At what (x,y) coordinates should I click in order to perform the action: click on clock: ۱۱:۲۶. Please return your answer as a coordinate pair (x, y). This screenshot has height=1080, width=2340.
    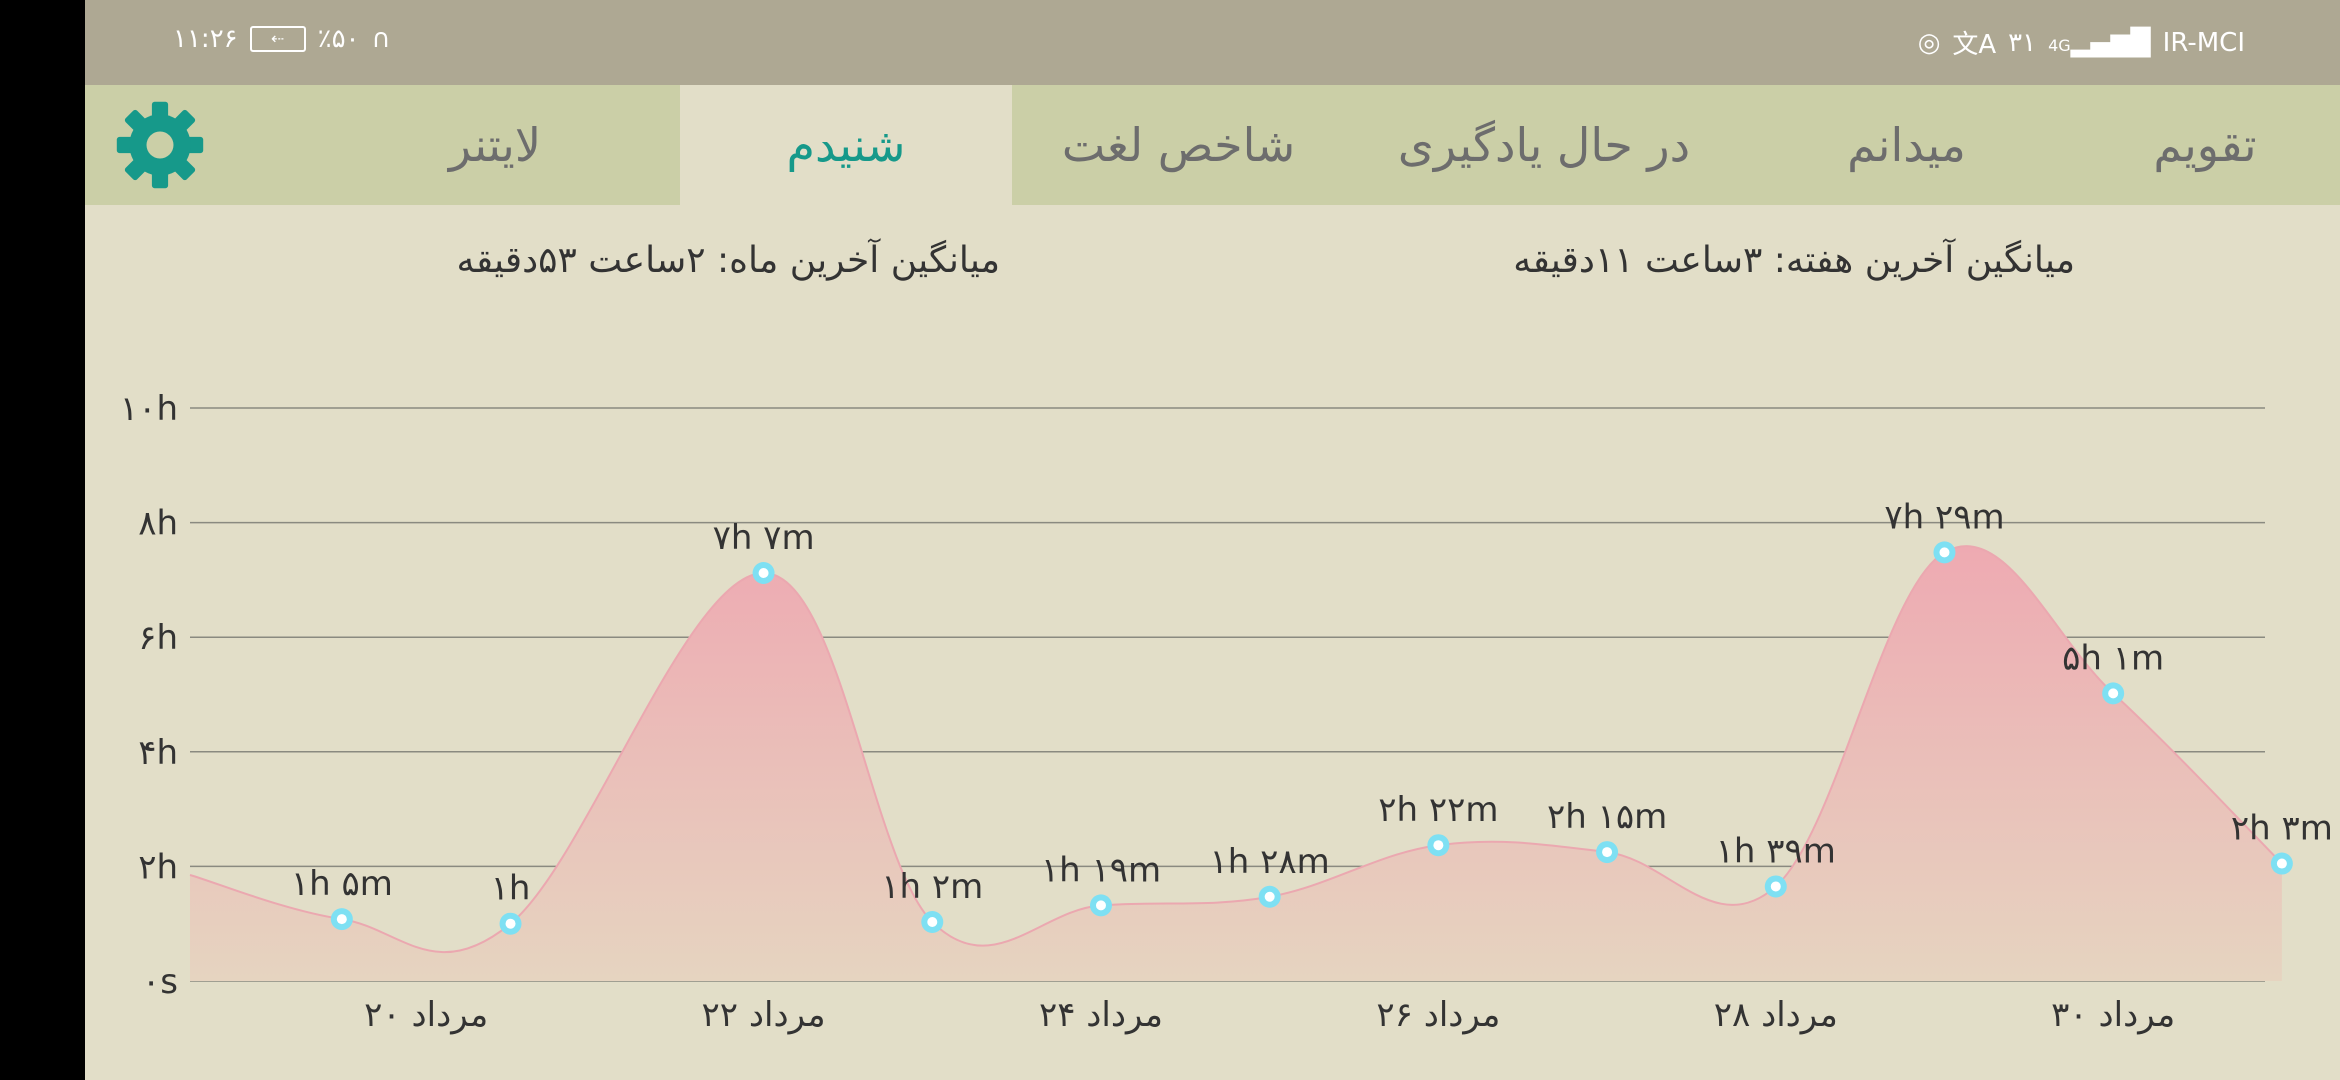
    Looking at the image, I should click on (205, 39).